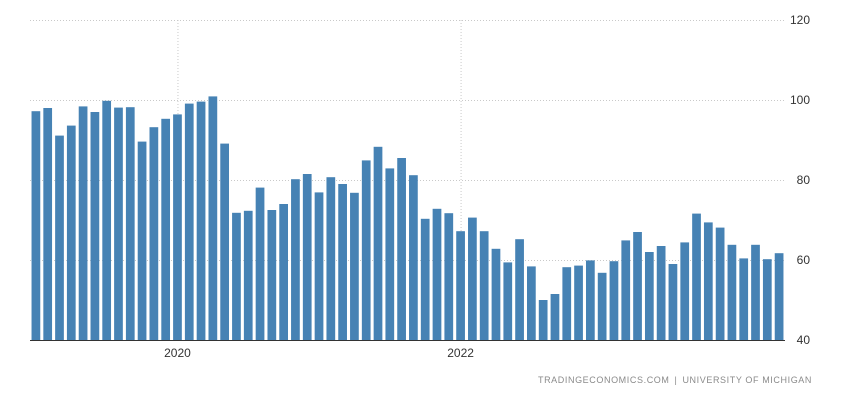 This screenshot has height=400, width=850. Describe the element at coordinates (319, 353) in the screenshot. I see `x-axis-ticks: 2020 2022` at that location.